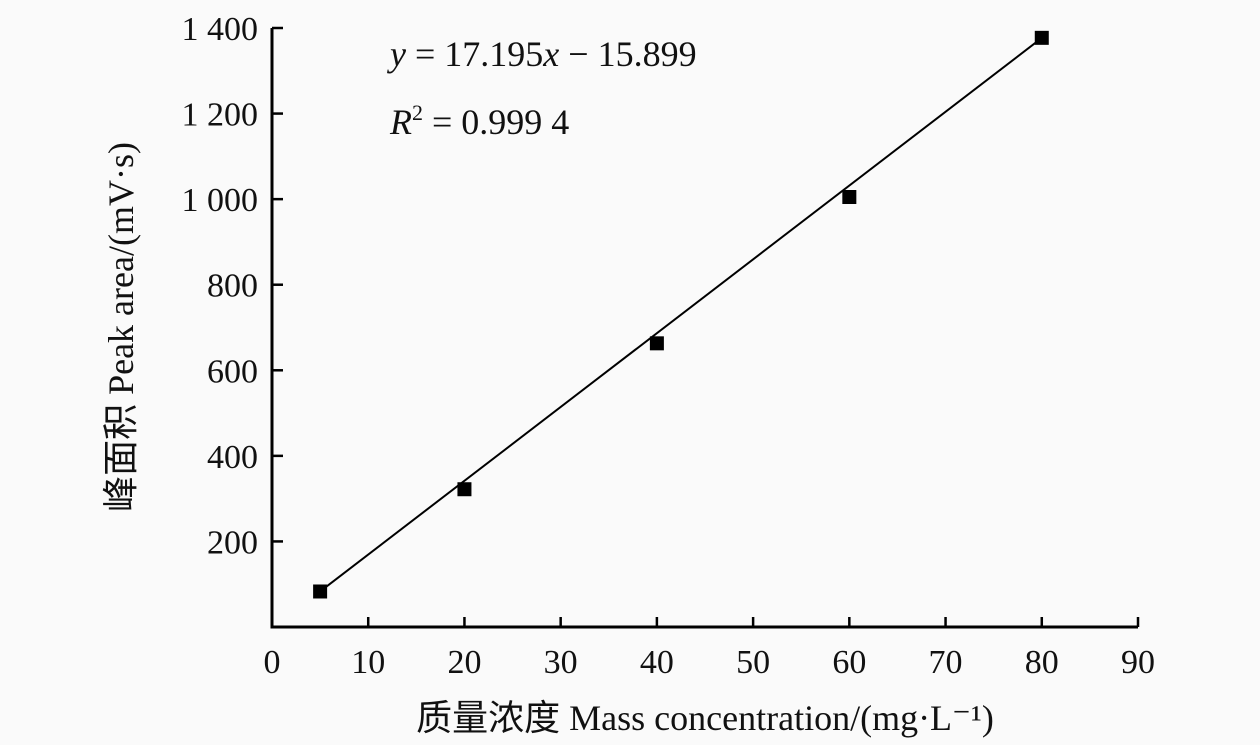 The image size is (1260, 745). Describe the element at coordinates (232, 542) in the screenshot. I see `y-tick-label: 200` at that location.